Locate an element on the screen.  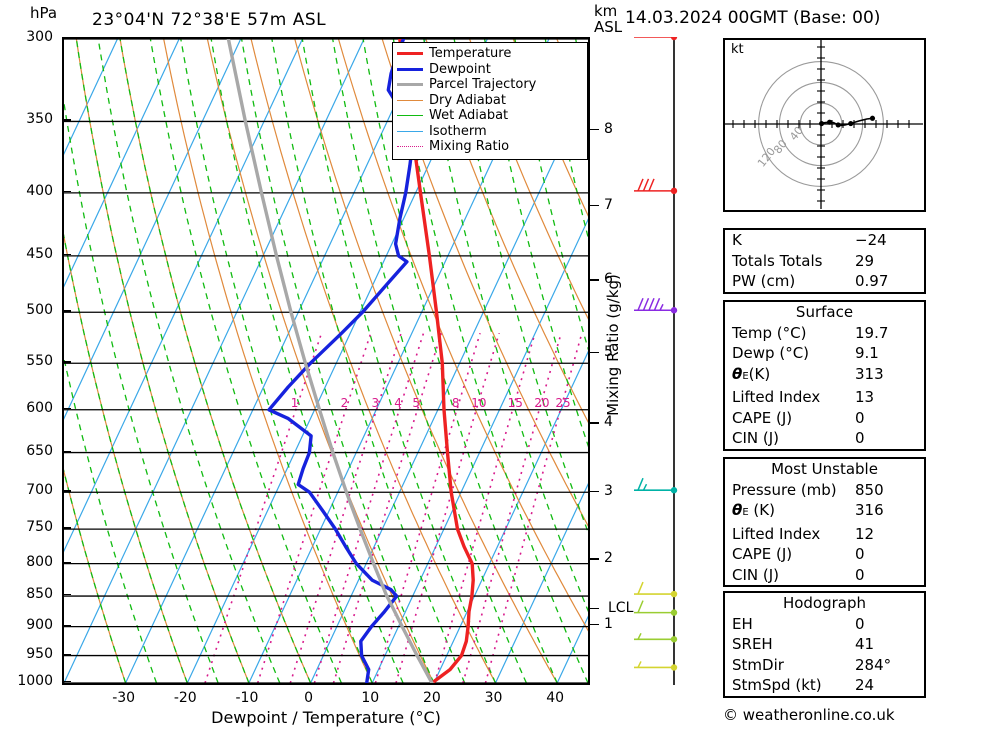
wind-barb-svg is located at coordinates (656, 355).